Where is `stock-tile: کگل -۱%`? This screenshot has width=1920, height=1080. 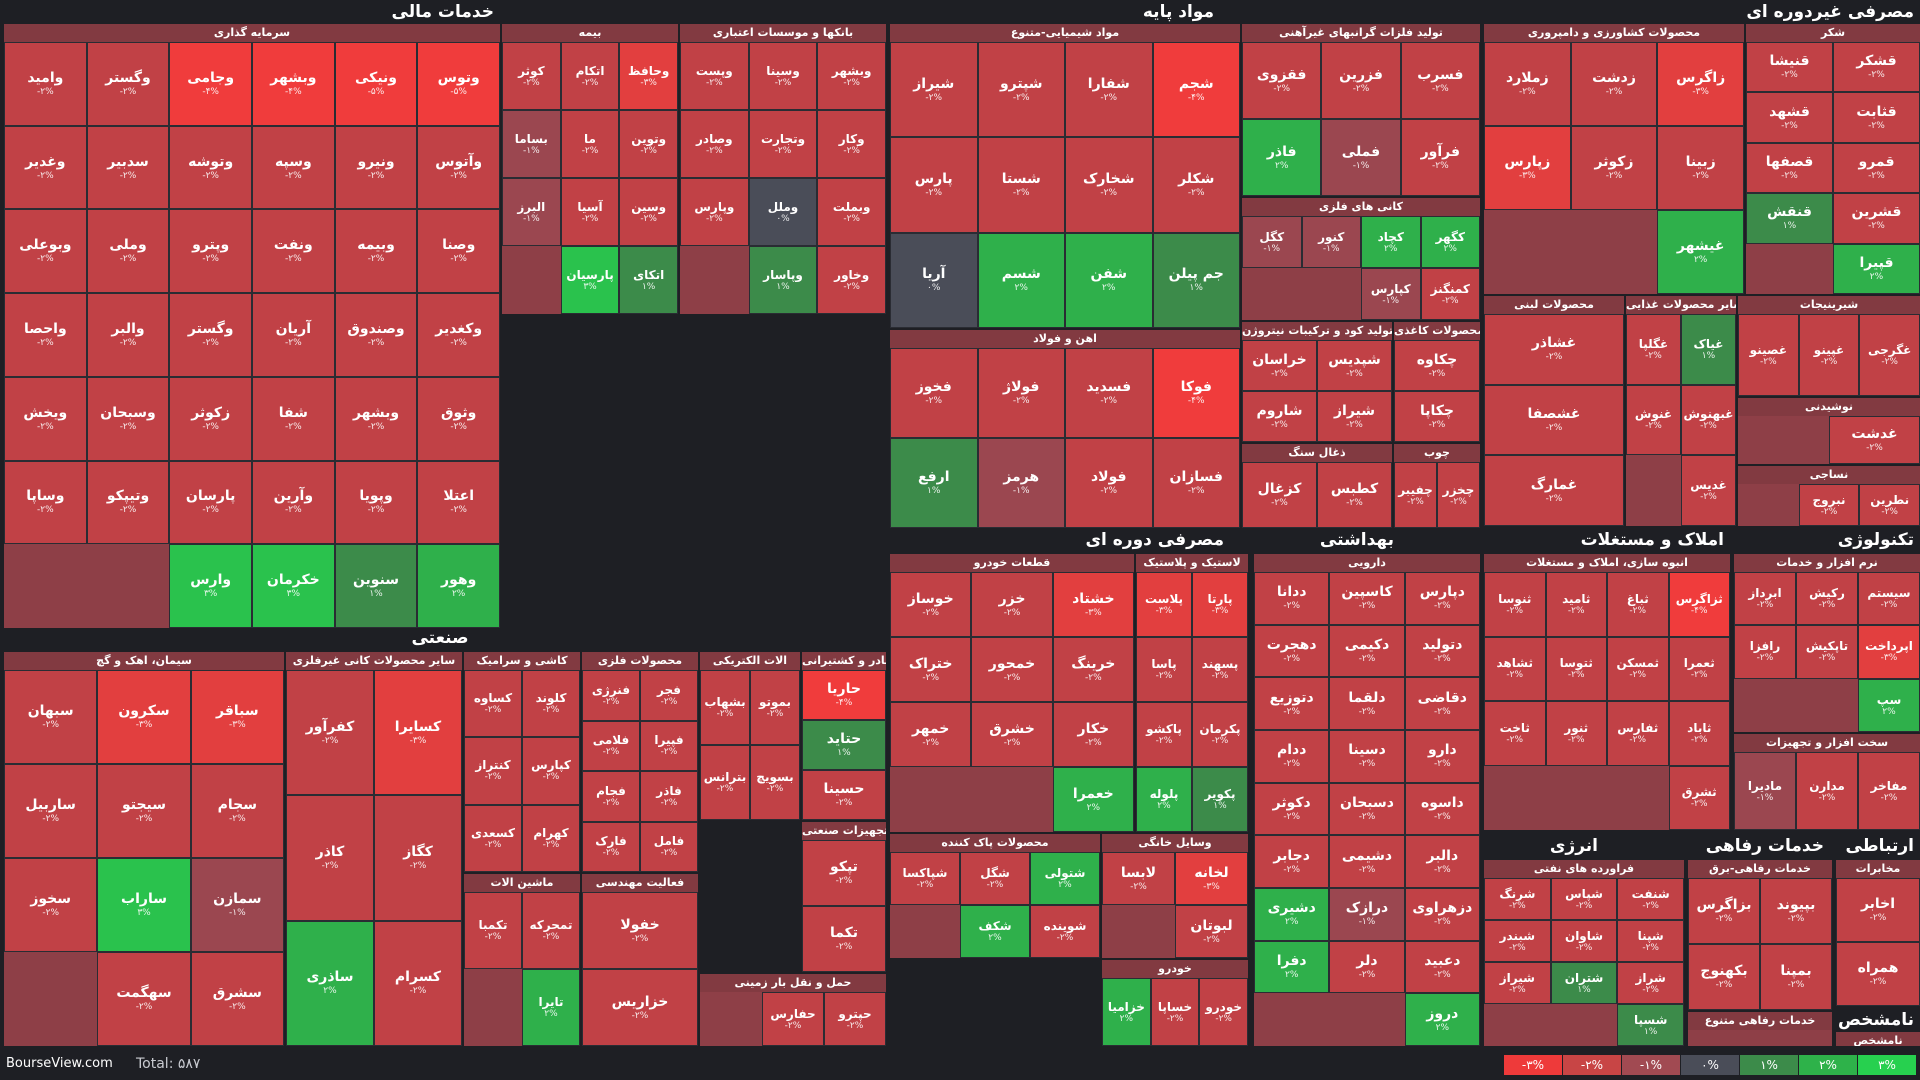 stock-tile: کگل -۱% is located at coordinates (1272, 242).